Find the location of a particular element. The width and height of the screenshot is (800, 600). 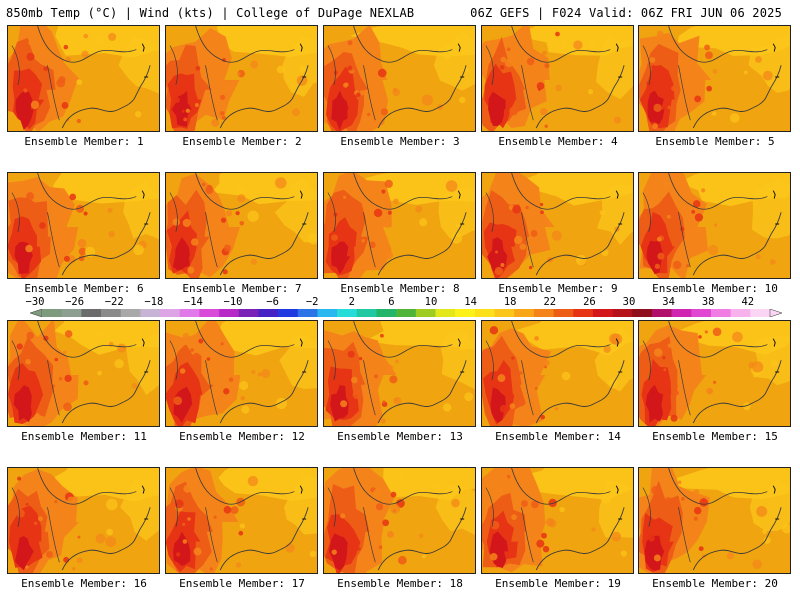

member-label: Ensemble Member: 5 is located at coordinates (715, 141).